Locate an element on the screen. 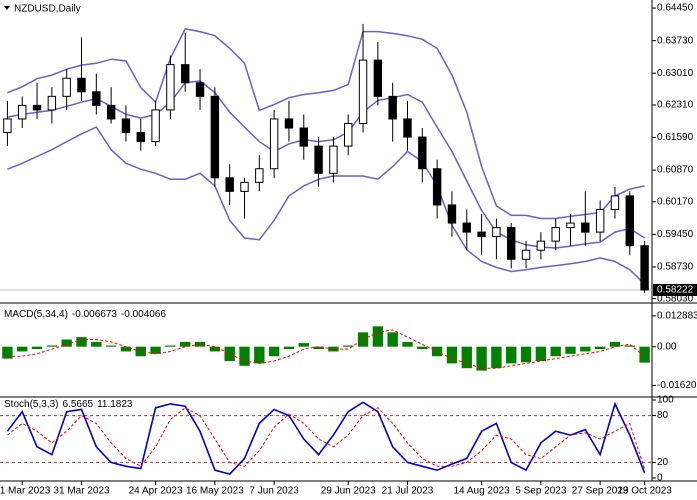 This screenshot has width=697, height=500. y-tick-label: 0.63730 is located at coordinates (675, 40).